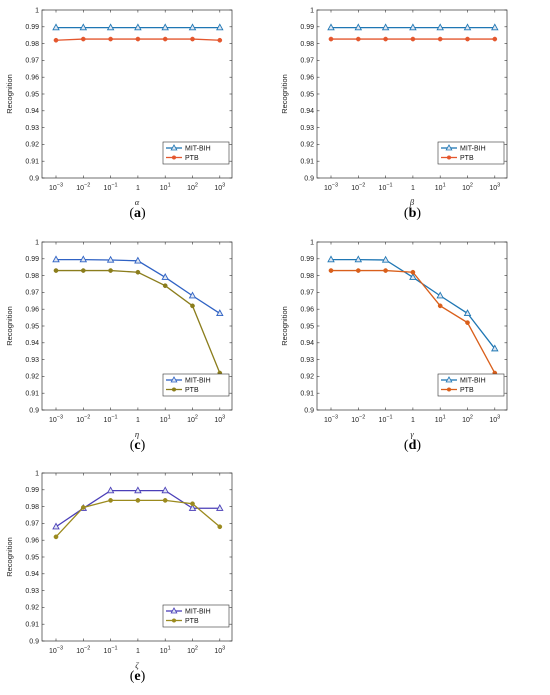 The image size is (550, 695). I want to click on panel-caption-c: (c), so click(137, 445).